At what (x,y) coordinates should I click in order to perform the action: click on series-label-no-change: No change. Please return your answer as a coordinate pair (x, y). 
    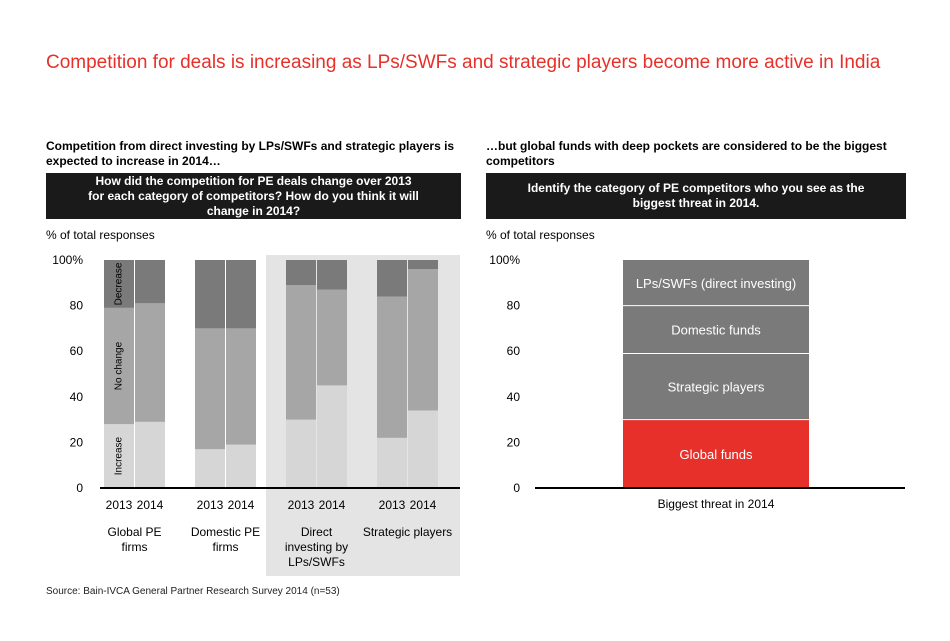
    Looking at the image, I should click on (119, 365).